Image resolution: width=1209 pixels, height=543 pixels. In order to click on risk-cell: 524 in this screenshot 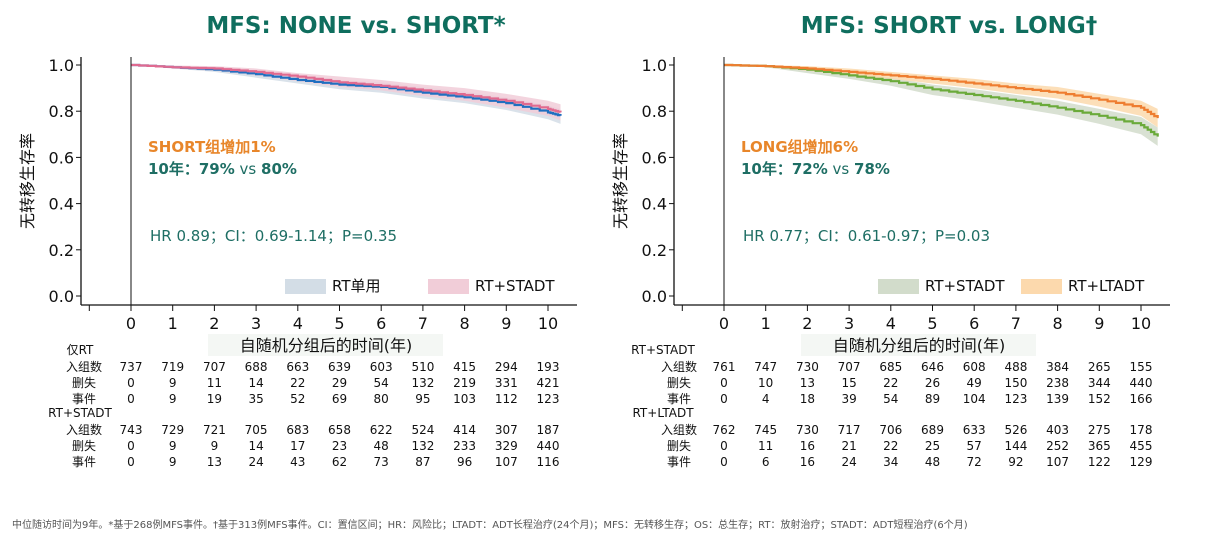, I will do `click(422, 430)`.